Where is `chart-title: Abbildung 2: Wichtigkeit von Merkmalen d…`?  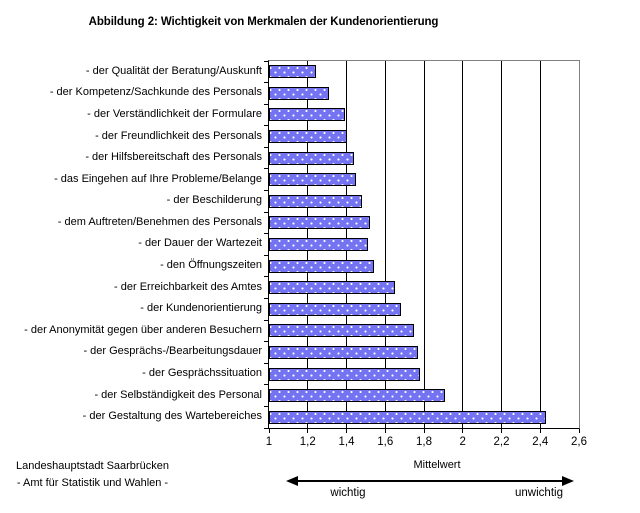 chart-title: Abbildung 2: Wichtigkeit von Merkmalen d… is located at coordinates (263, 22).